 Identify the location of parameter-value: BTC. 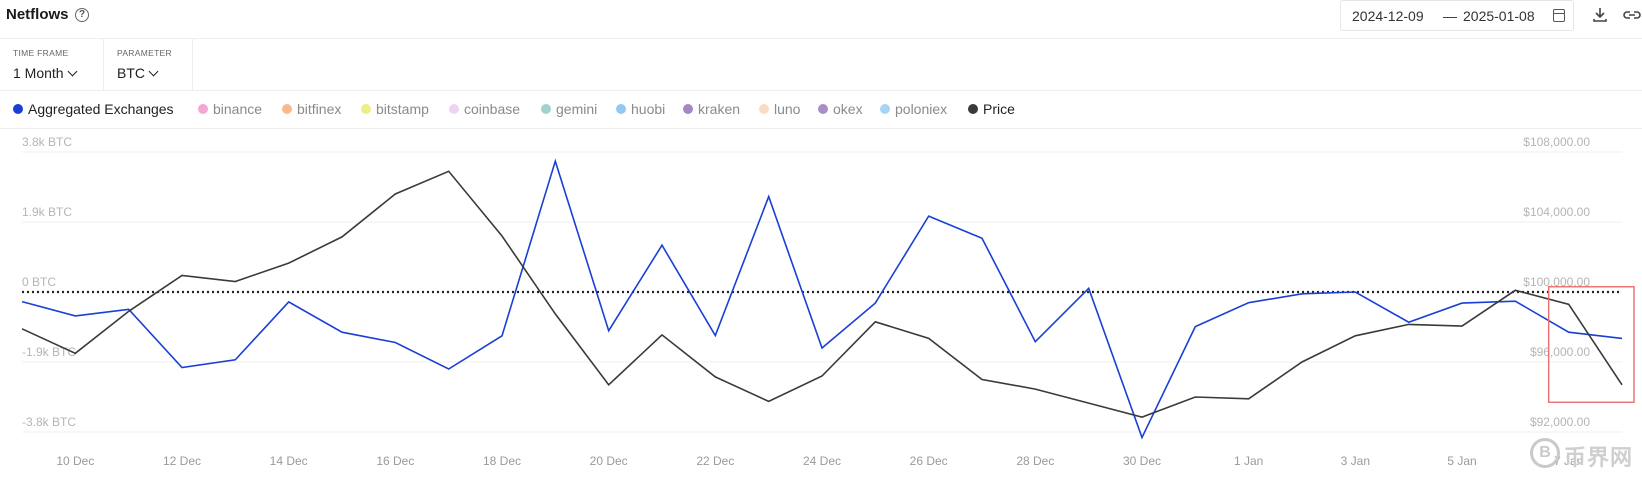
(138, 73).